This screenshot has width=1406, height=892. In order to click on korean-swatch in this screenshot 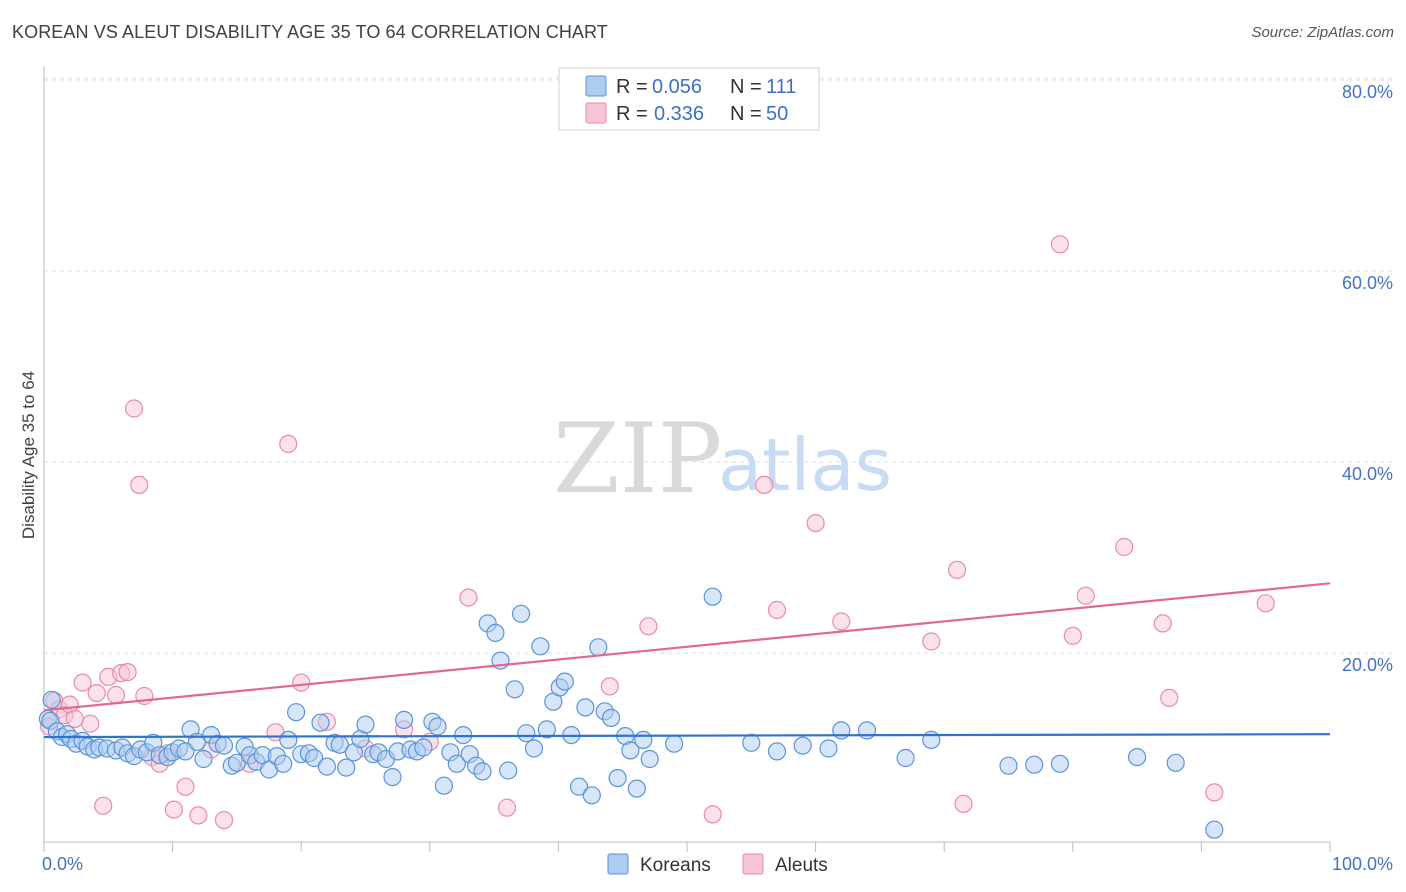, I will do `click(596, 86)`.